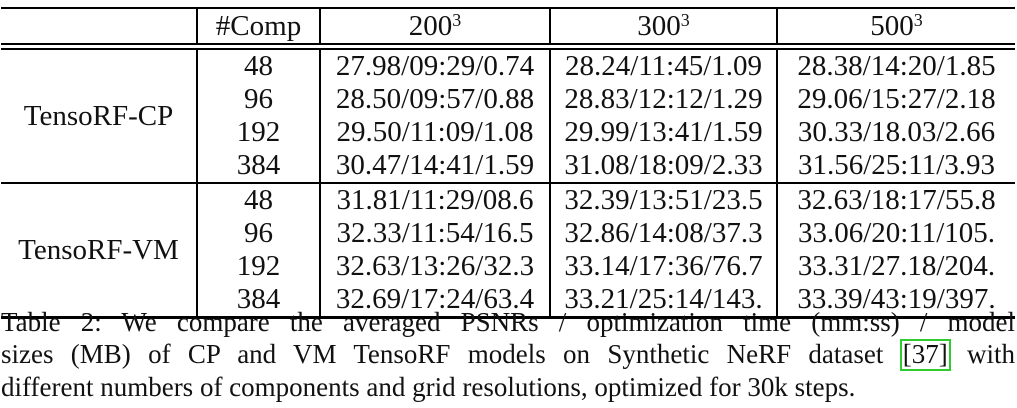 This screenshot has height=408, width=1017. Describe the element at coordinates (663, 29) in the screenshot. I see `column-header-300: 3003` at that location.